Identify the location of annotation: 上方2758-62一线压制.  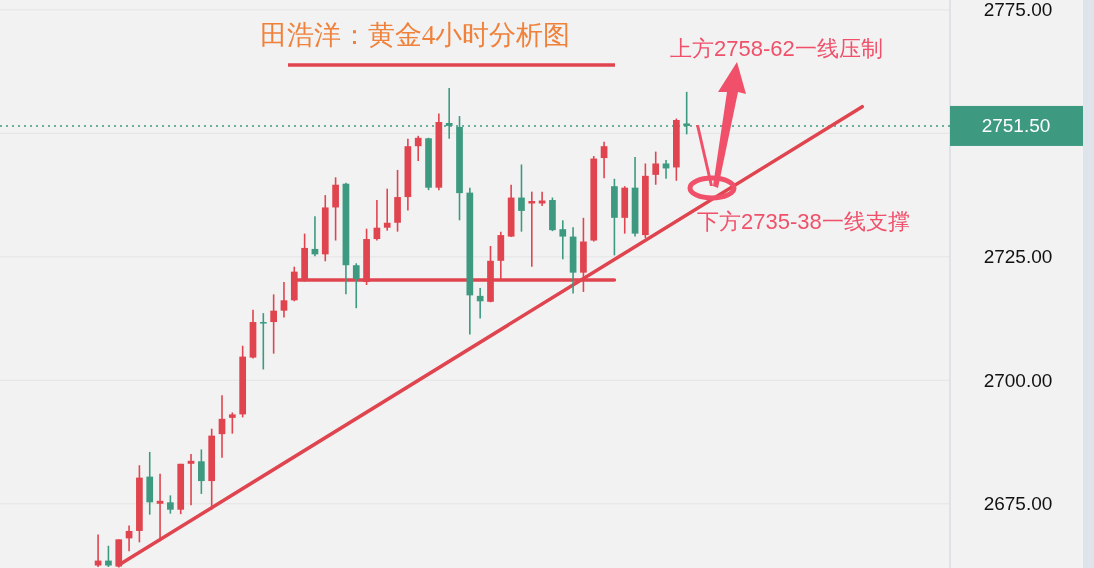
(776, 48).